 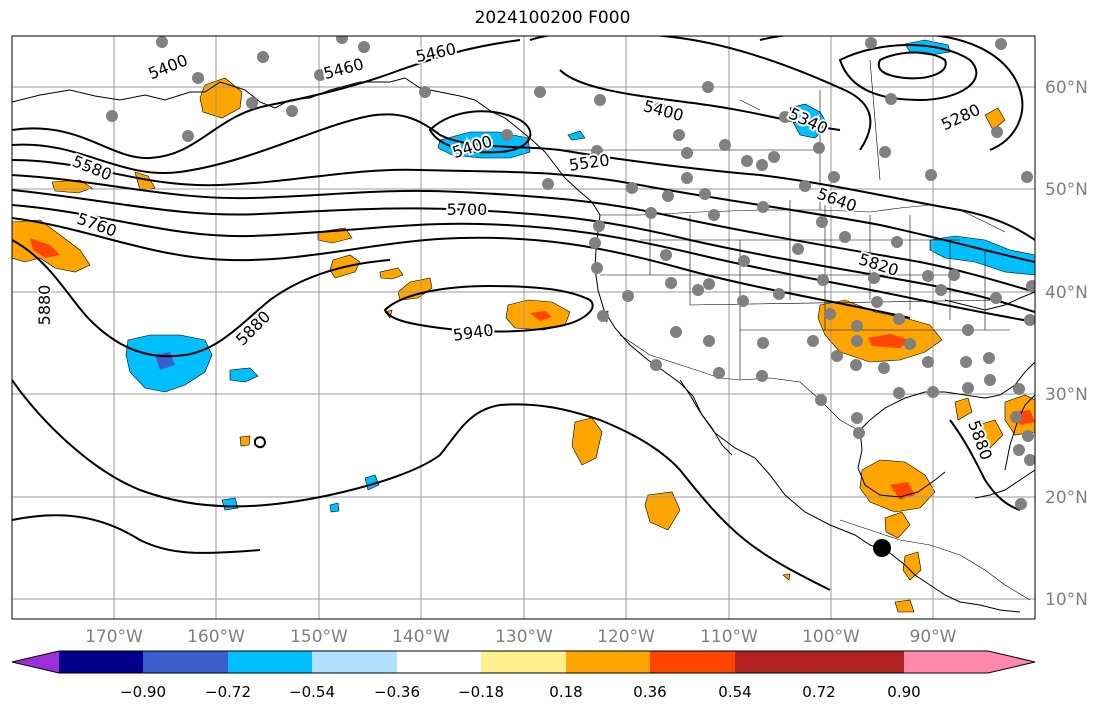 What do you see at coordinates (1066, 498) in the screenshot?
I see `lat-label: 20°N` at bounding box center [1066, 498].